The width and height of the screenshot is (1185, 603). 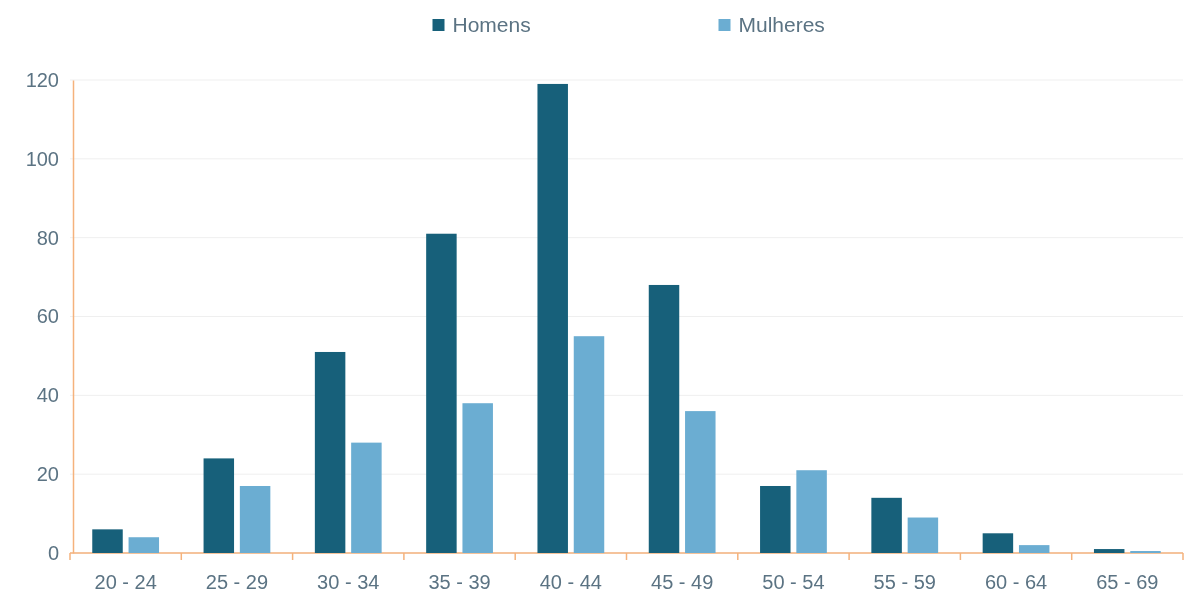 What do you see at coordinates (53, 552) in the screenshot?
I see `y-tick-label: 0` at bounding box center [53, 552].